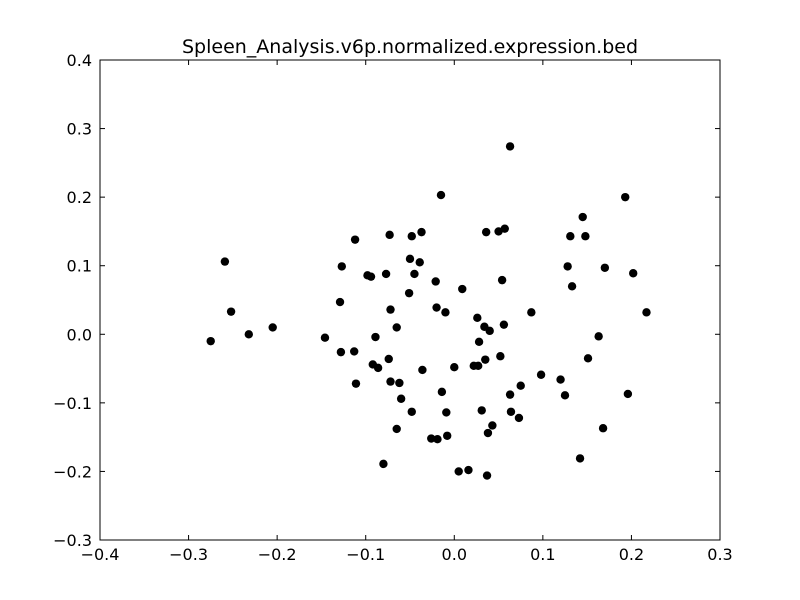 This screenshot has height=600, width=800. I want to click on x-tick-label: −0.1, so click(365, 554).